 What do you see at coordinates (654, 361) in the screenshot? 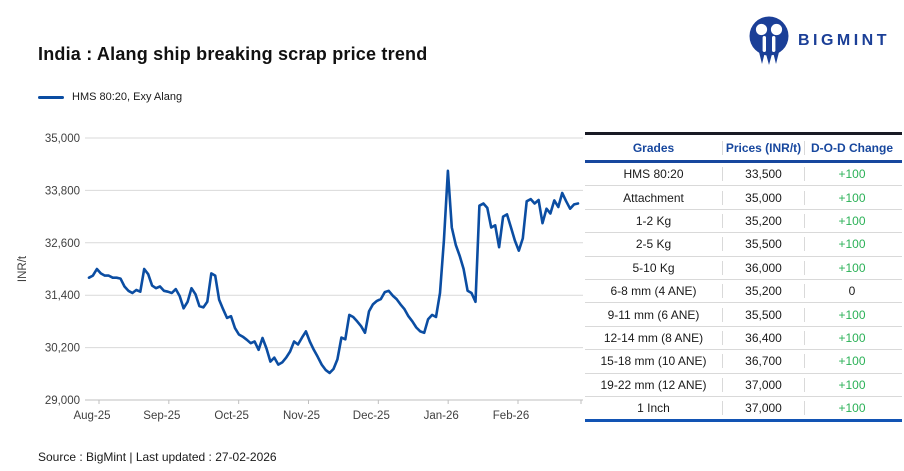
I see `grade-cell: 15-18 mm (10 ANE)` at bounding box center [654, 361].